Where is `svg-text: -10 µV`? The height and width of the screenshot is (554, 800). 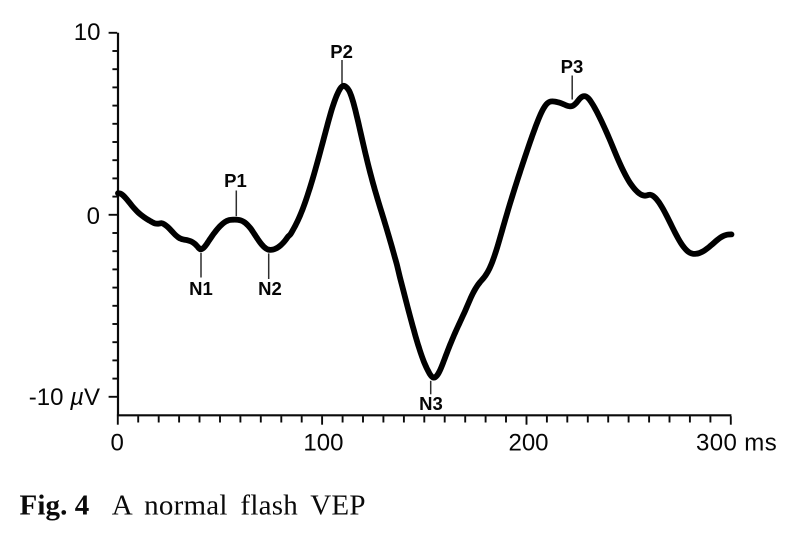
svg-text: -10 µV is located at coordinates (64, 397).